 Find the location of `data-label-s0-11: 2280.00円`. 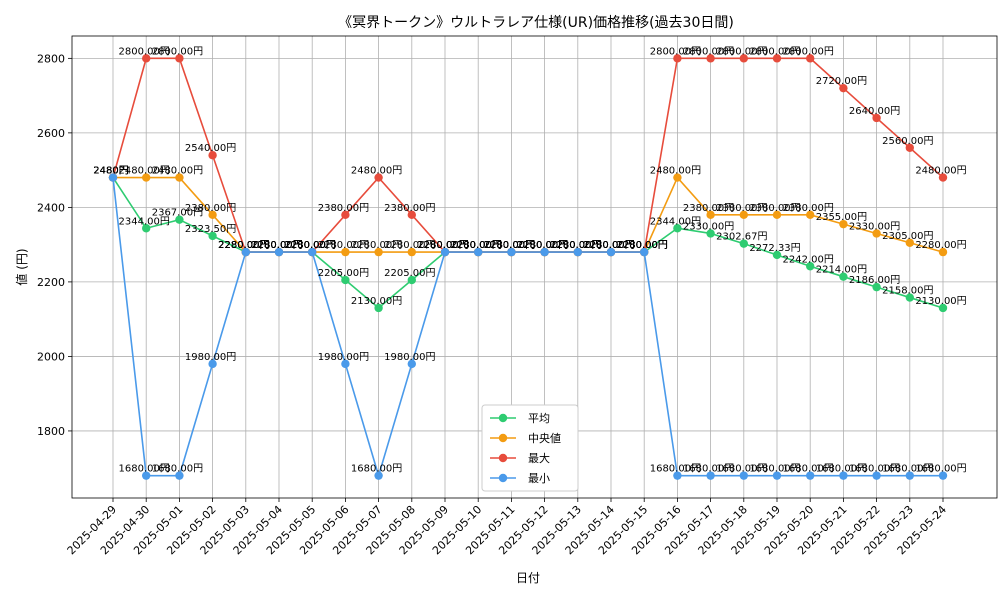

data-label-s0-11: 2280.00円 is located at coordinates (476, 245).